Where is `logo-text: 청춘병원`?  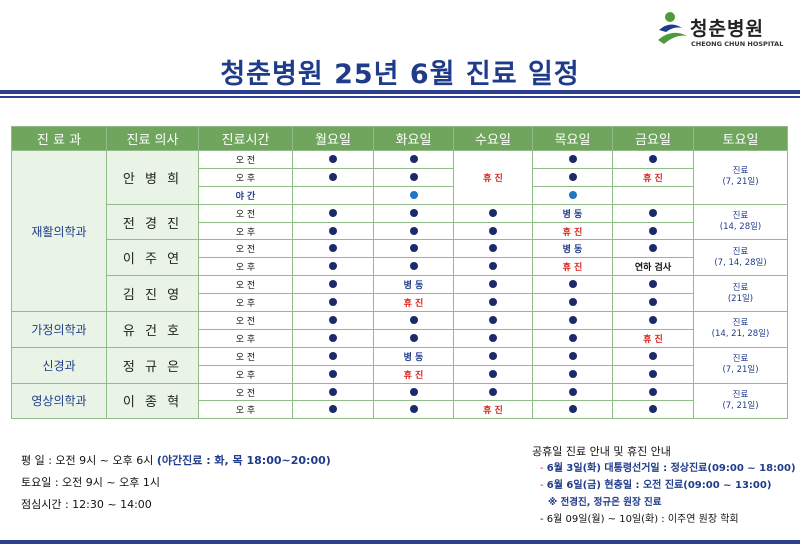 logo-text: 청춘병원 is located at coordinates (727, 29).